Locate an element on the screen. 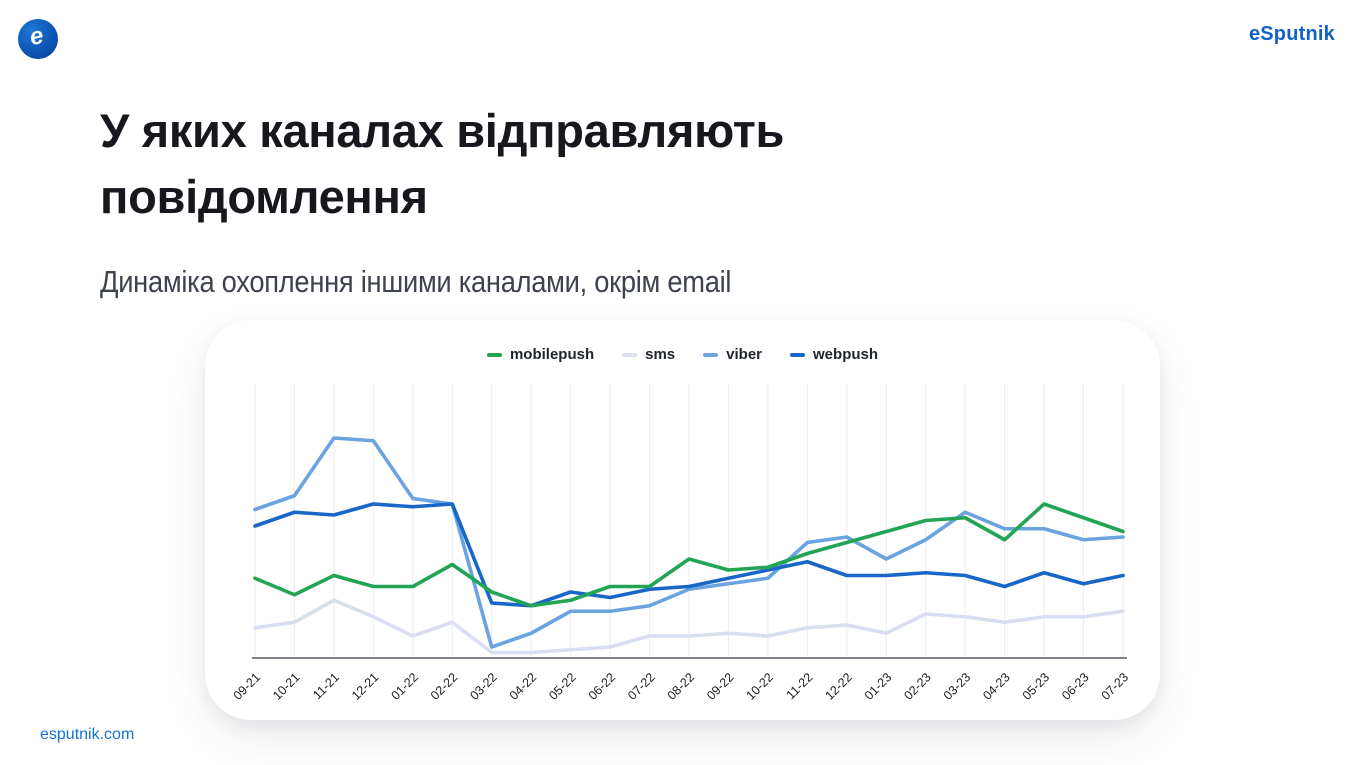 The height and width of the screenshot is (765, 1364). svg-text: 07-22 is located at coordinates (641, 686).